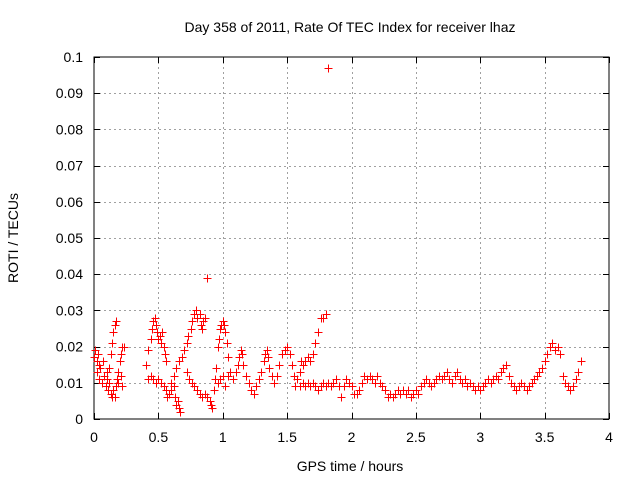 This screenshot has width=640, height=480. What do you see at coordinates (13, 238) in the screenshot?
I see `y-axis-label: ROTI / TECUs` at bounding box center [13, 238].